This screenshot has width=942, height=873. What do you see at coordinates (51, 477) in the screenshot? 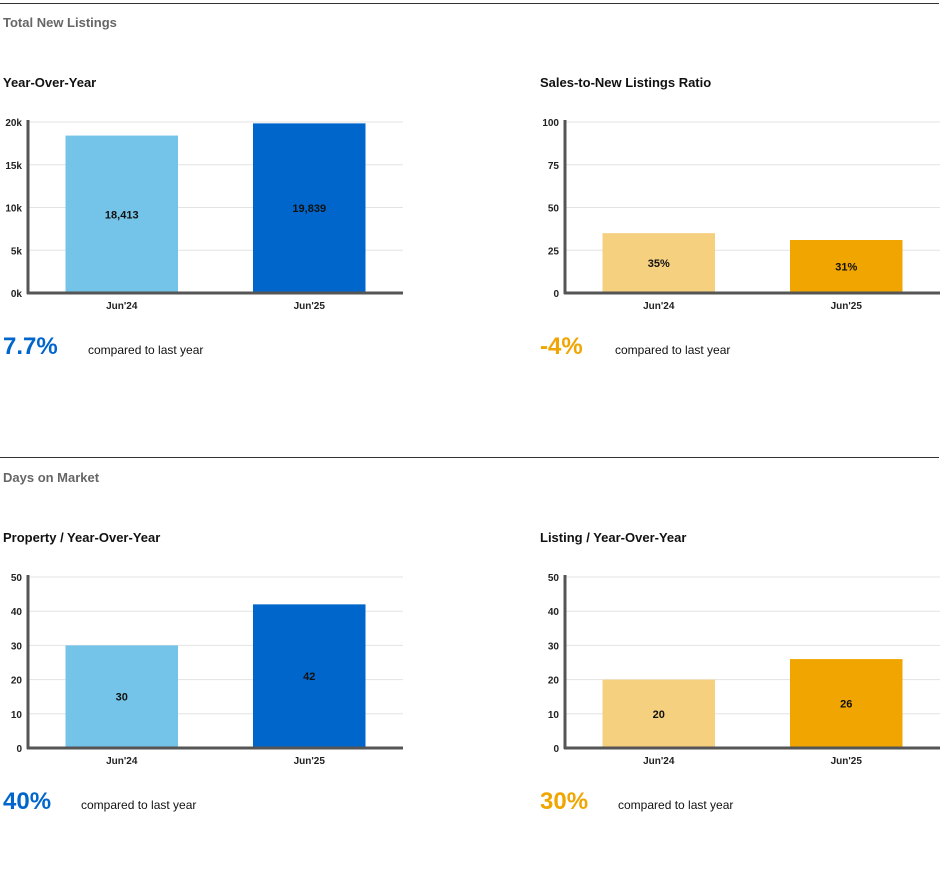
I see `section-title-days-on-market: Days on Market` at bounding box center [51, 477].